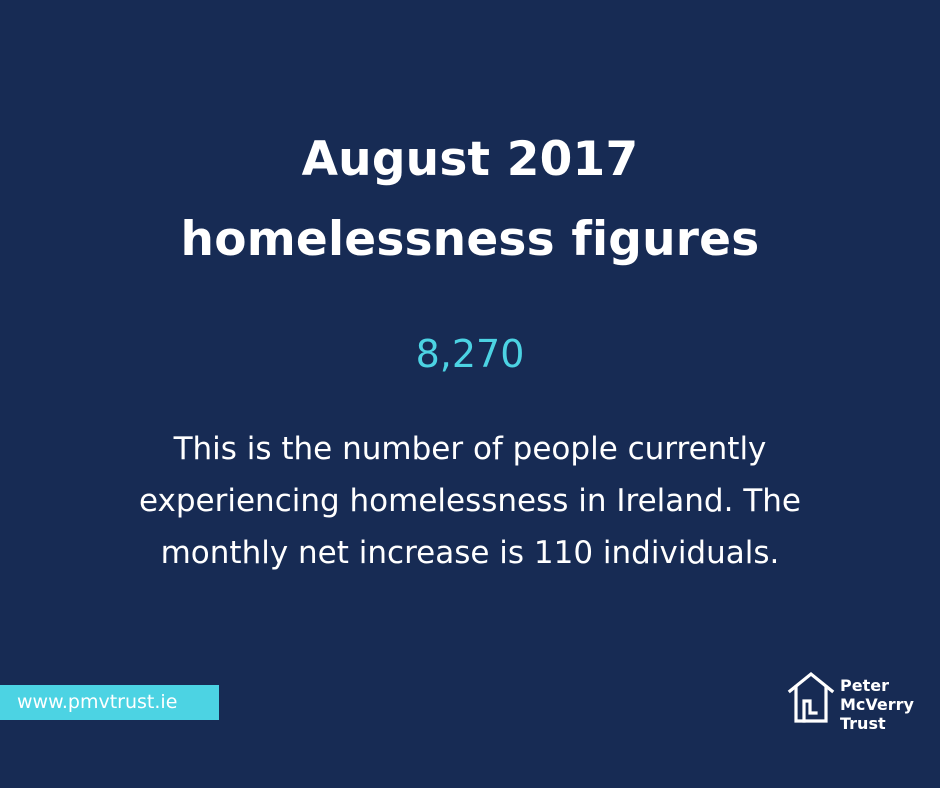 The height and width of the screenshot is (788, 940). I want to click on logo-line-2: McVerry, so click(877, 704).